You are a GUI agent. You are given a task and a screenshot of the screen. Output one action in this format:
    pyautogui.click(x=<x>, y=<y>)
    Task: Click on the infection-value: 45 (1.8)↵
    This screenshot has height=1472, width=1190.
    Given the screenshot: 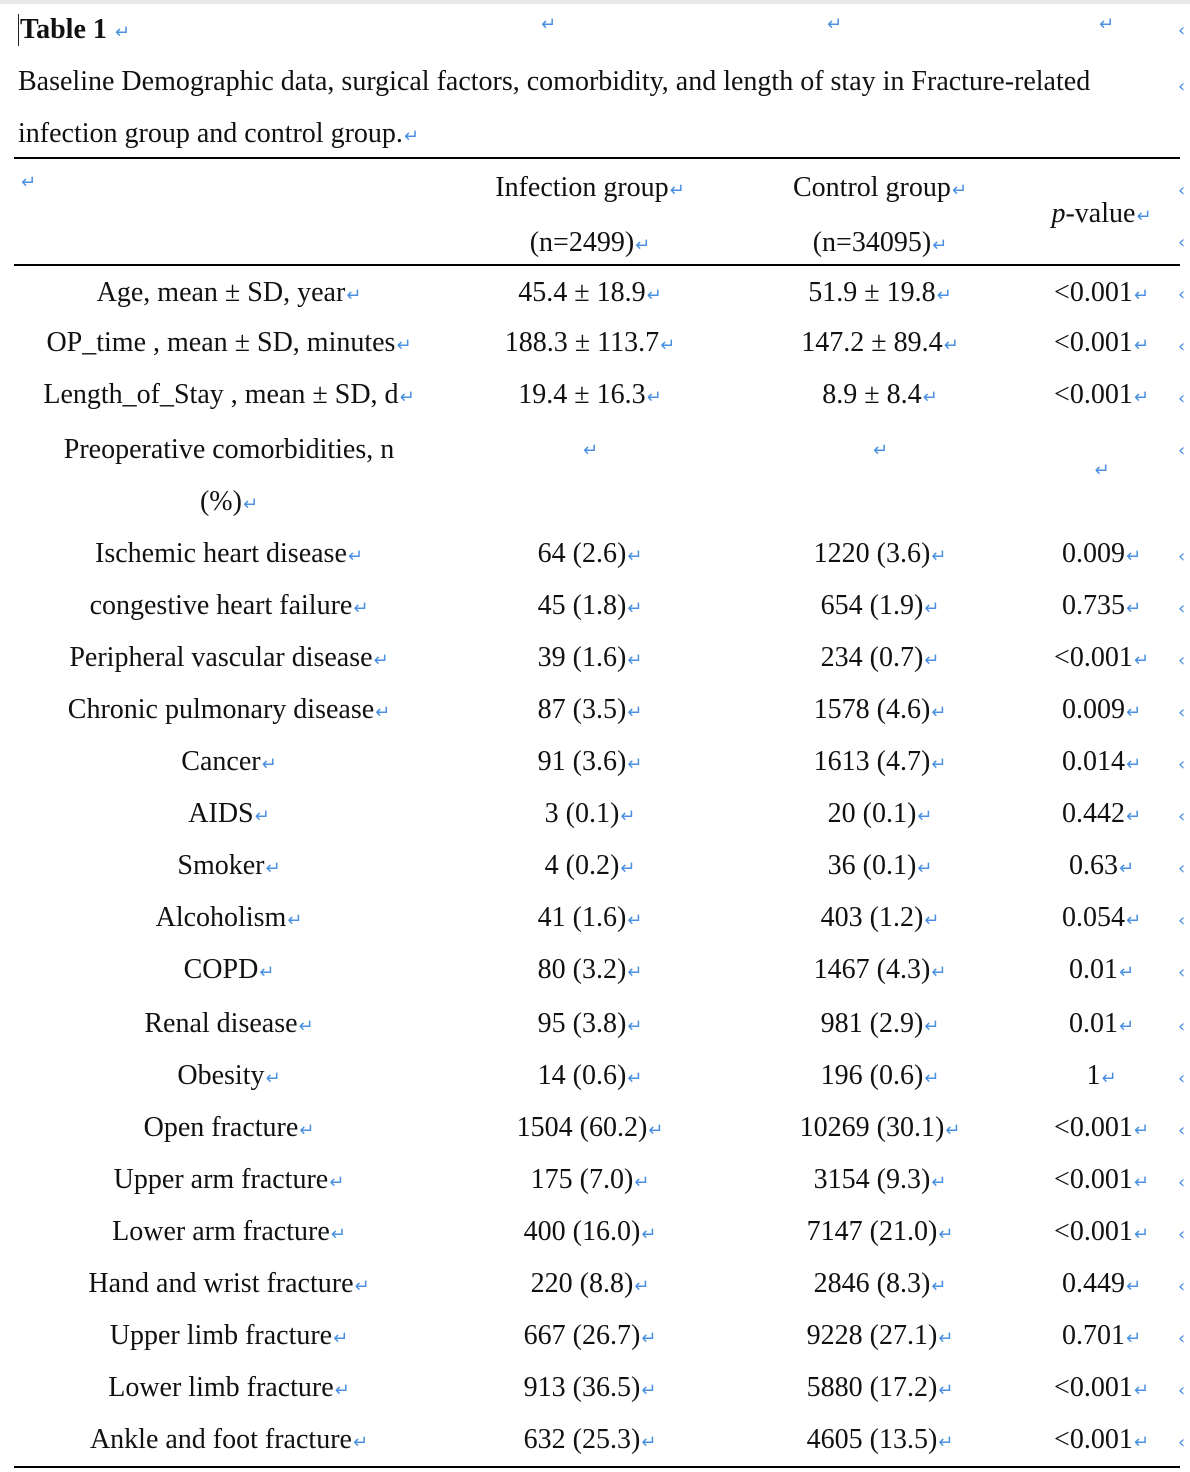 What is the action you would take?
    pyautogui.click(x=590, y=605)
    